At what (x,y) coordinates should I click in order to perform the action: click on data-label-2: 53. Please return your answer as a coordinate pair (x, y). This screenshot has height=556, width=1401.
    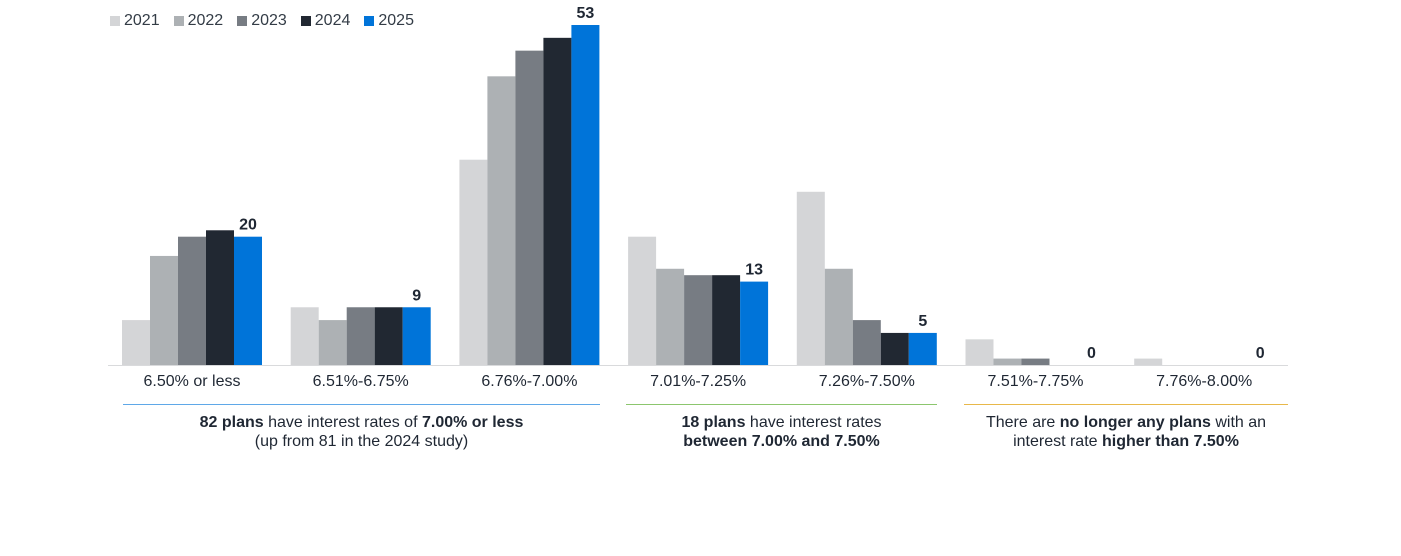
    Looking at the image, I should click on (586, 13).